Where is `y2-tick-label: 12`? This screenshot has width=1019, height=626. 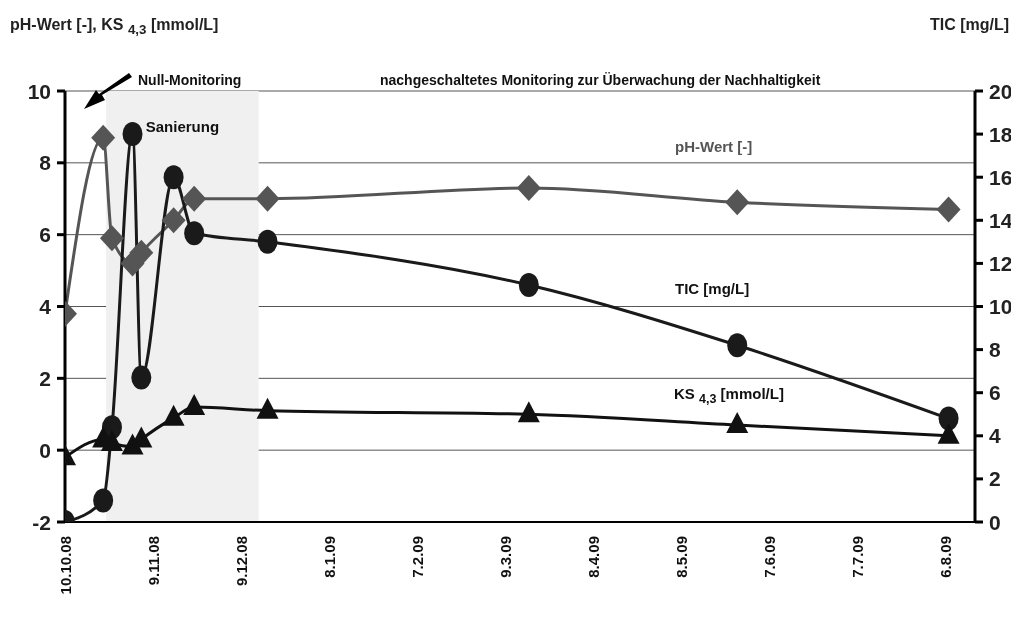 y2-tick-label: 12 is located at coordinates (1001, 263).